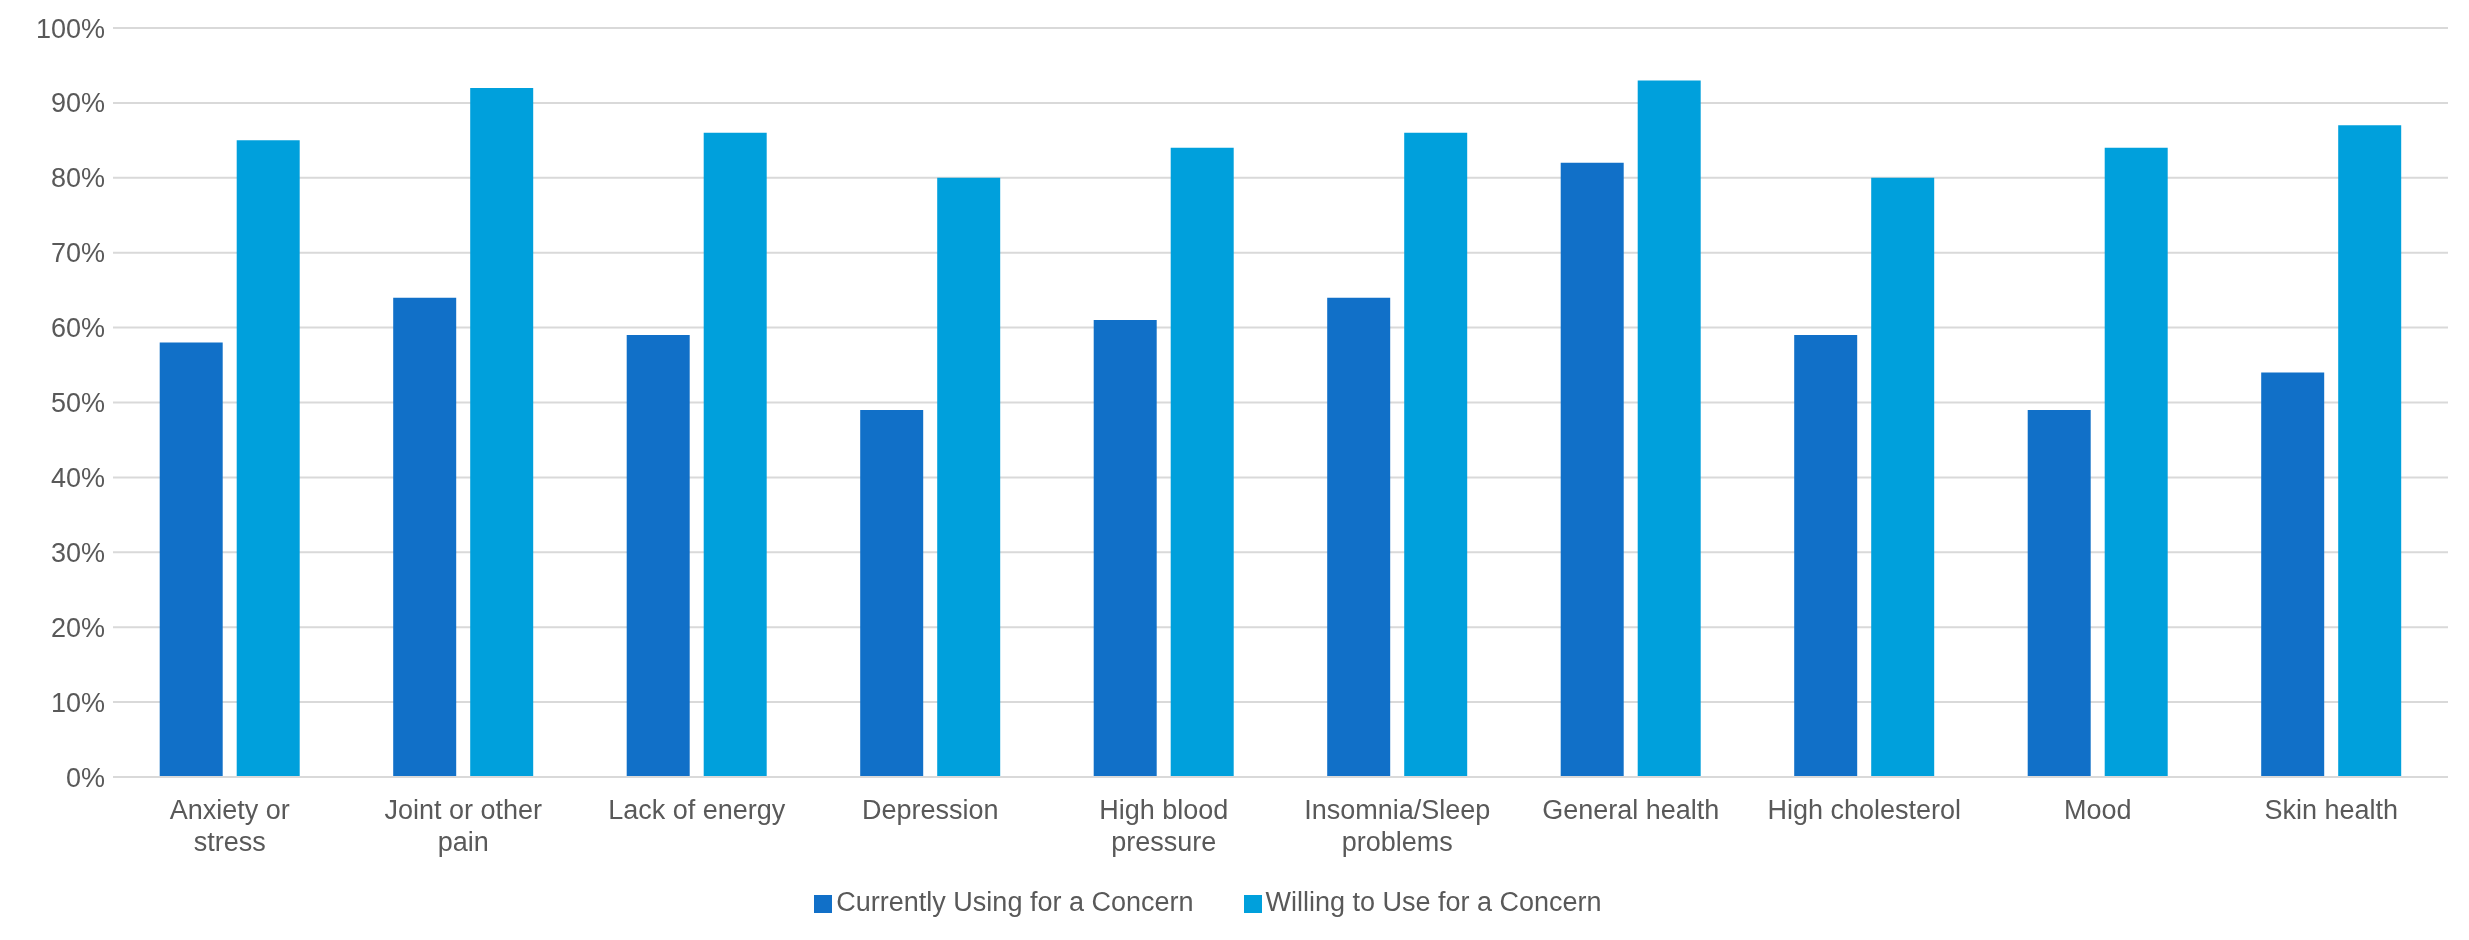 Image resolution: width=2469 pixels, height=940 pixels. What do you see at coordinates (77, 403) in the screenshot?
I see `y-tick-label: 50%` at bounding box center [77, 403].